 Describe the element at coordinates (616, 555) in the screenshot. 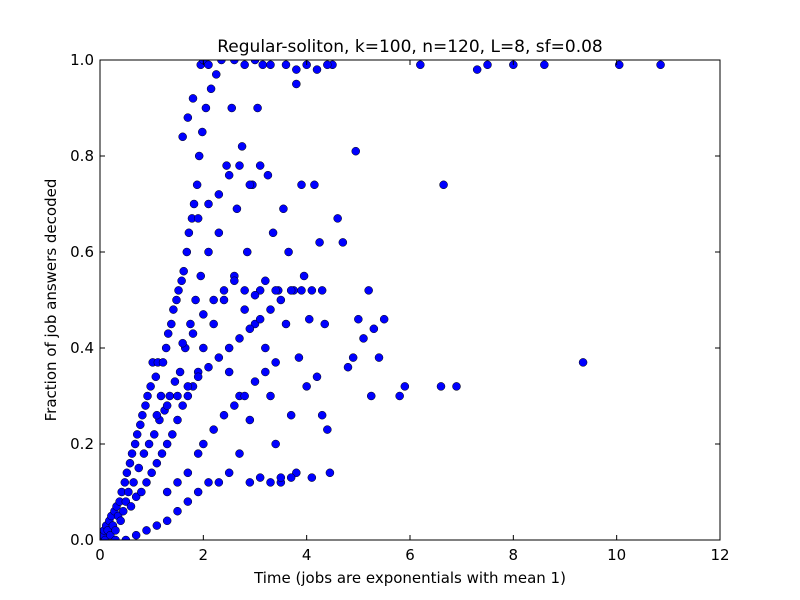

I see `x-tick-label: 10` at that location.